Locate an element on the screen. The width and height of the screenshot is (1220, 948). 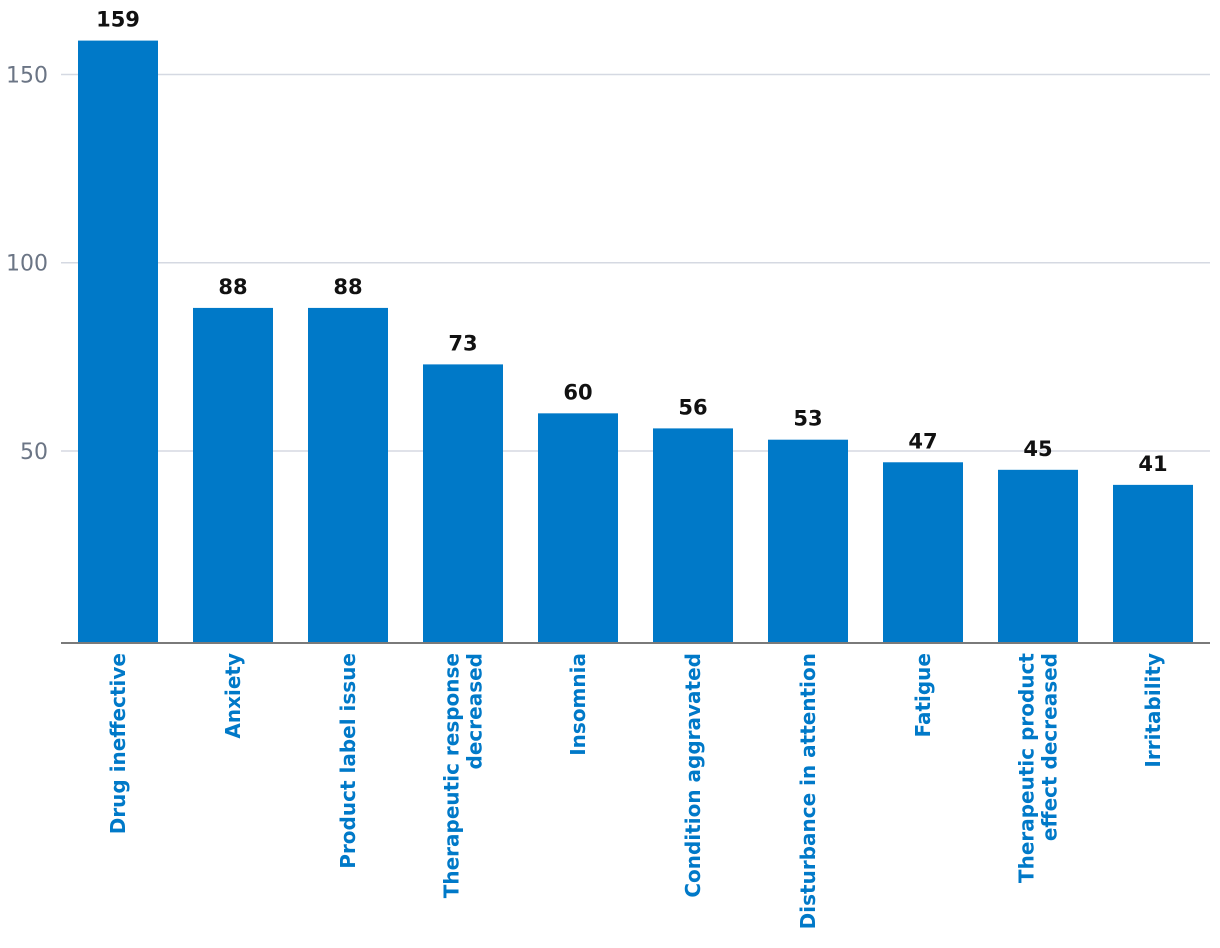
category-label-5: Insomnia is located at coordinates (578, 704).